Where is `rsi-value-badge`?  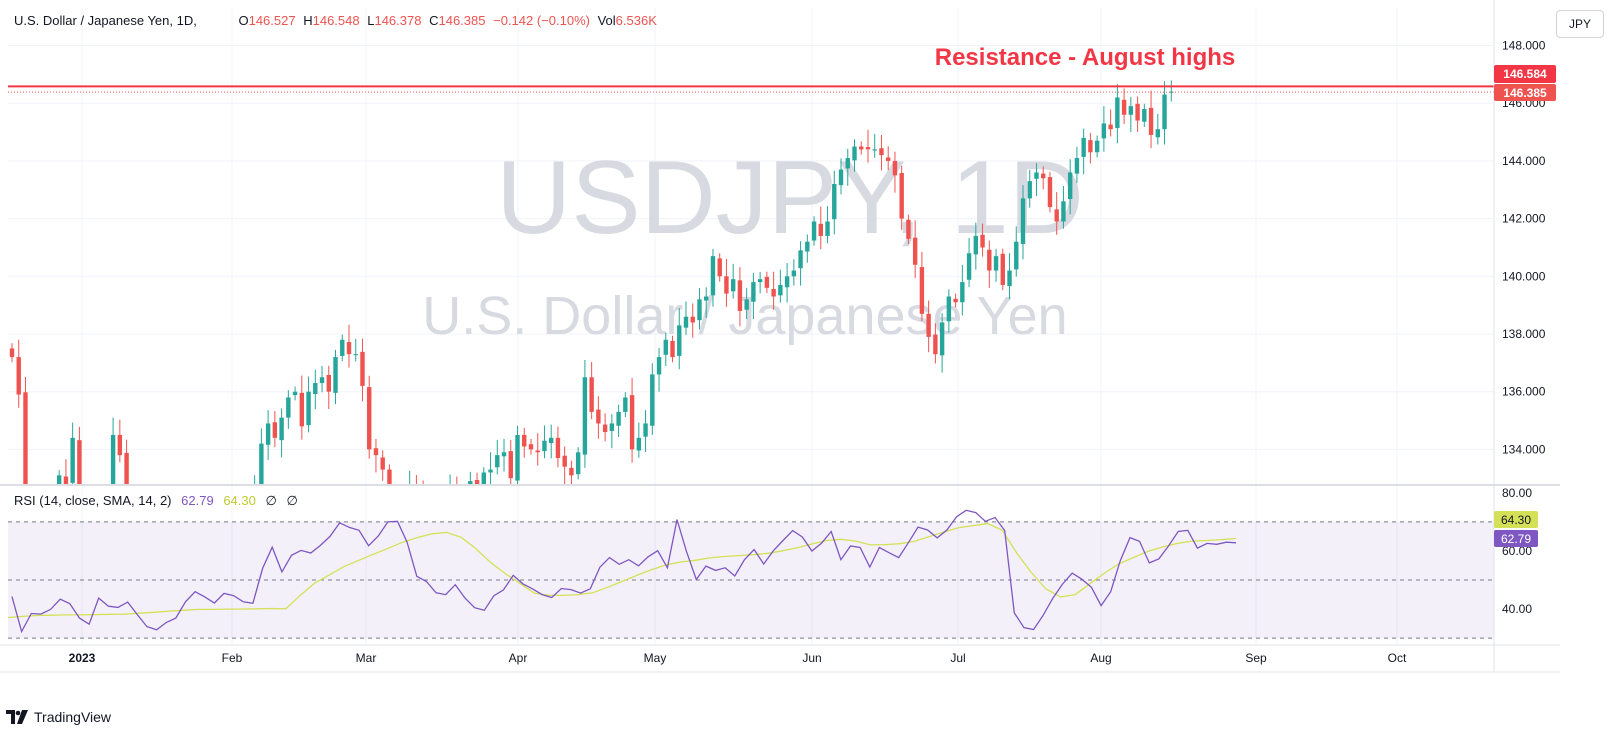
rsi-value-badge is located at coordinates (1516, 538).